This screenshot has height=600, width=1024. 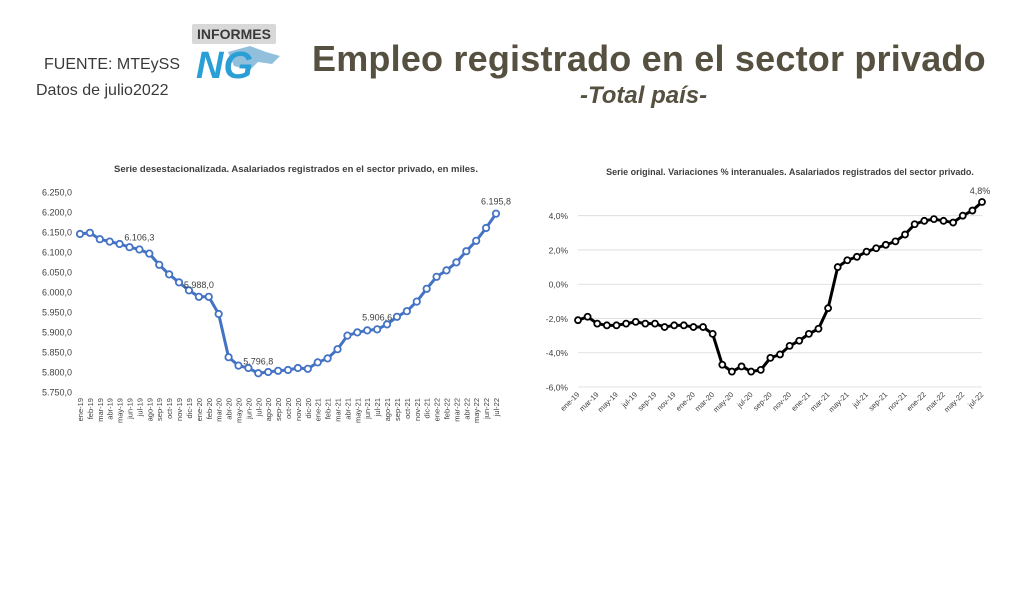 I want to click on source-block: FUENTE: MTEySS Datos de julio2022, so click(x=108, y=78).